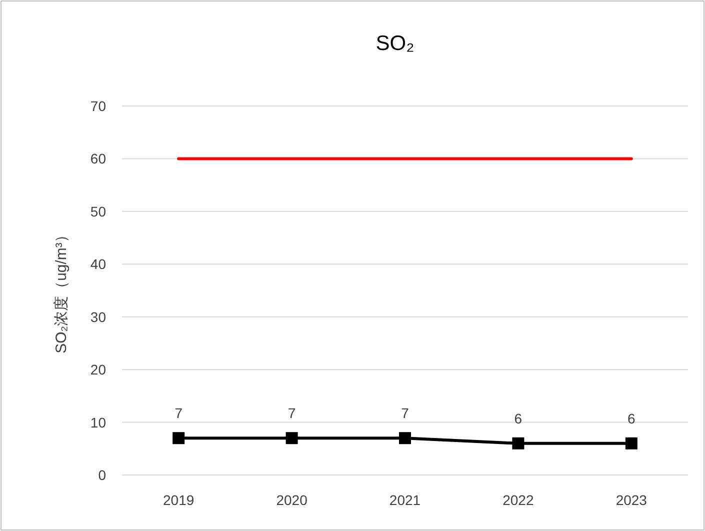 Image resolution: width=705 pixels, height=531 pixels. Describe the element at coordinates (61, 291) in the screenshot. I see `y-axis-title: SO₂浓度（ug/m³）` at that location.